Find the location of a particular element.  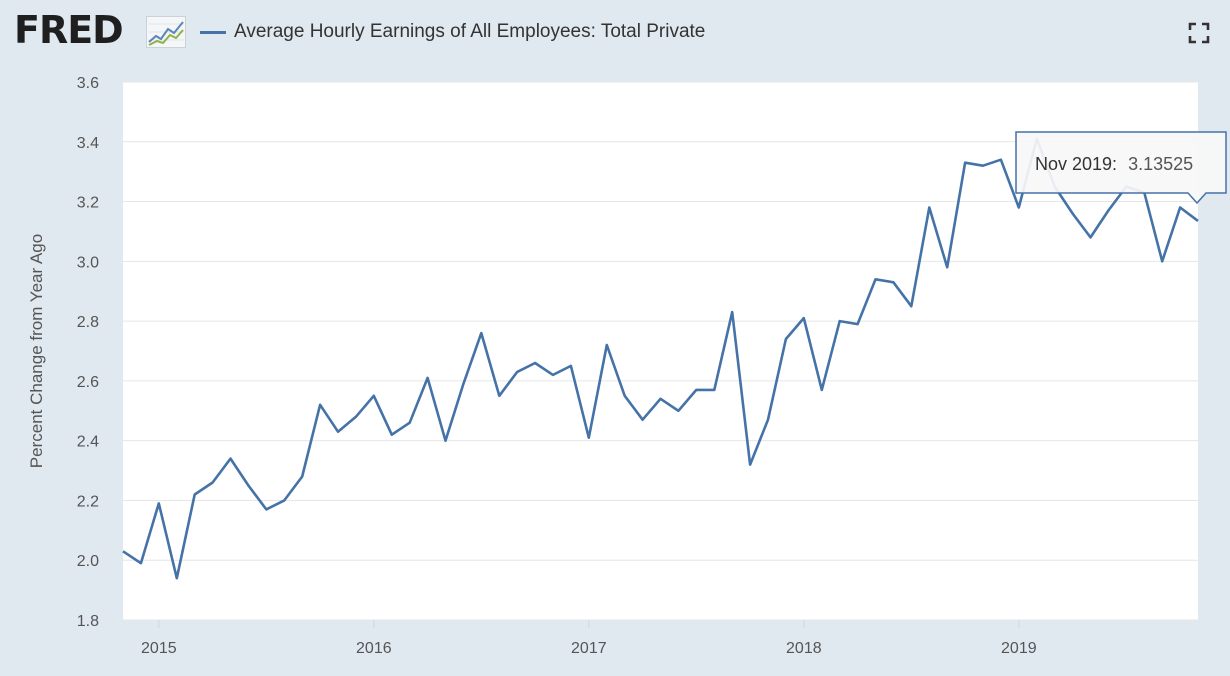

y-axis-ticks: 1.8 2.0 2.2 2.4 2.6 2.8 3.0 3.2 3.4 3.6 is located at coordinates (88, 352).